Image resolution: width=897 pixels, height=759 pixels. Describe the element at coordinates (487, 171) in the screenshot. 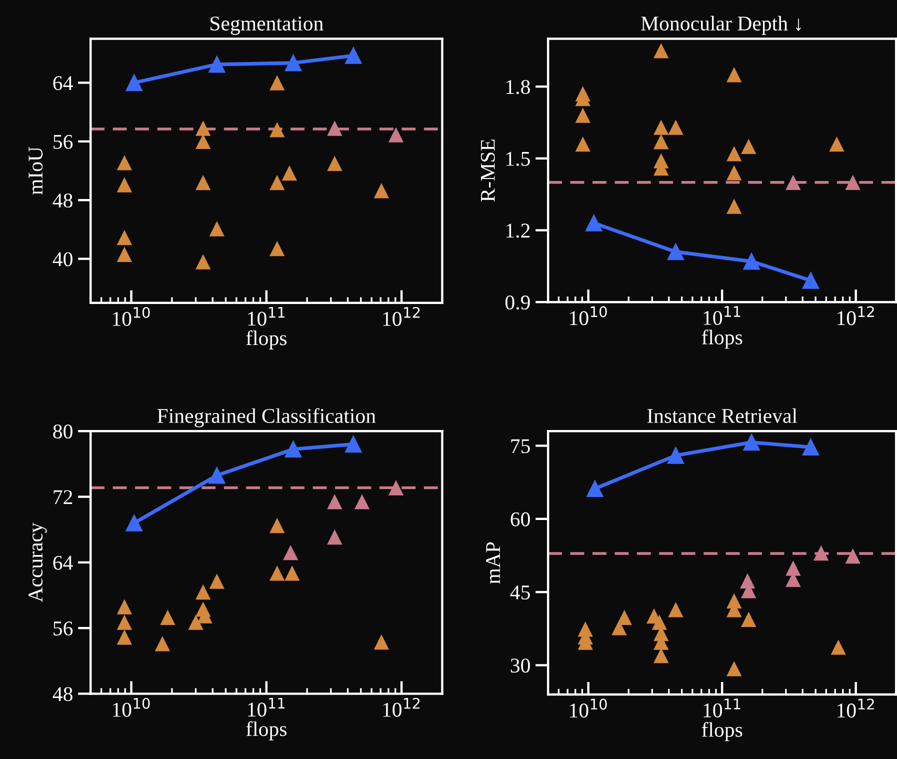

I see `y-axis-title: R-MSE` at that location.